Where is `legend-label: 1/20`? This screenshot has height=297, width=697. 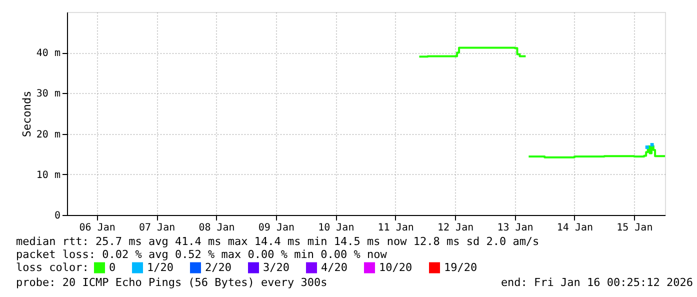 legend-label: 1/20 is located at coordinates (160, 267).